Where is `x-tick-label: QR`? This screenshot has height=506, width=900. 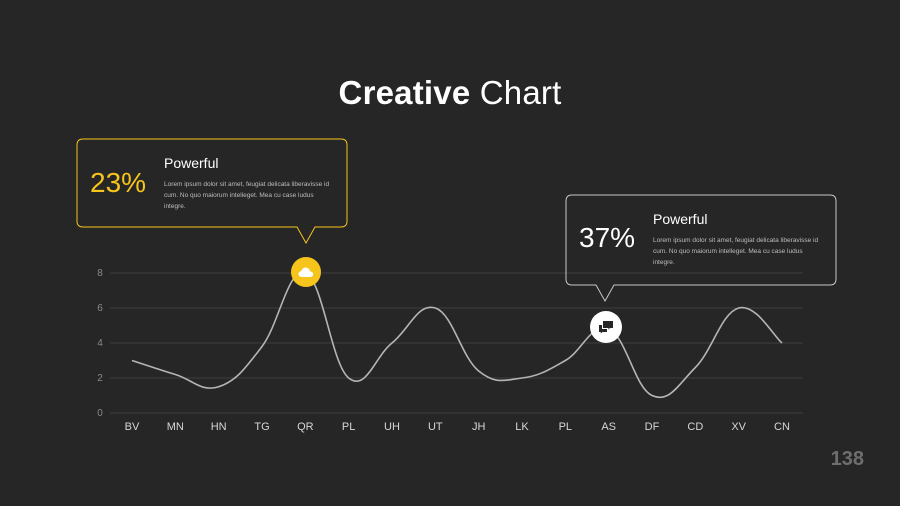 x-tick-label: QR is located at coordinates (305, 427).